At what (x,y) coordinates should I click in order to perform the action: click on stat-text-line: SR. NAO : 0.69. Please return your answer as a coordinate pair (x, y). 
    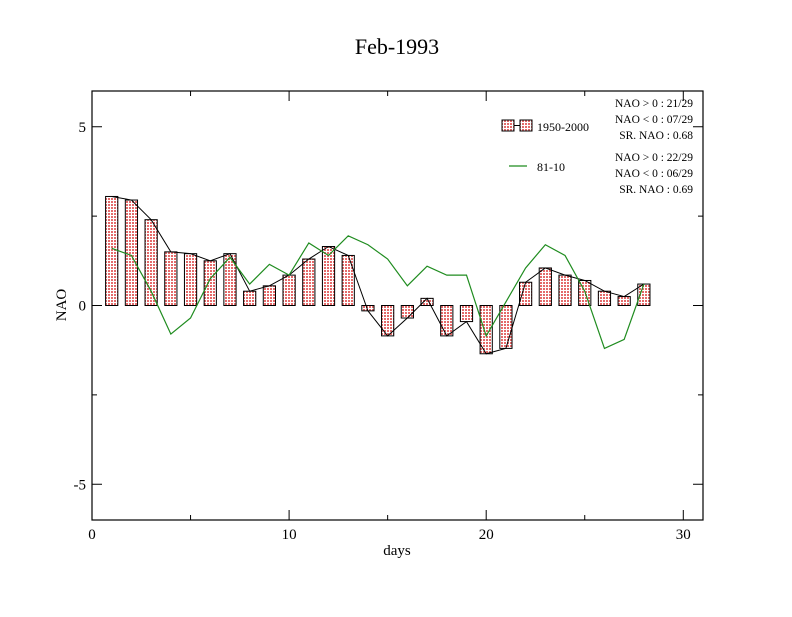
    Looking at the image, I should click on (656, 190).